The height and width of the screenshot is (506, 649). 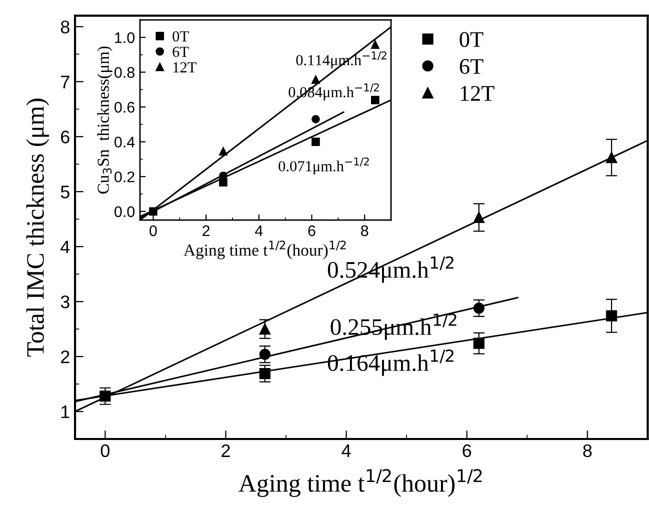 I want to click on y-tick-label: 2, so click(x=65, y=357).